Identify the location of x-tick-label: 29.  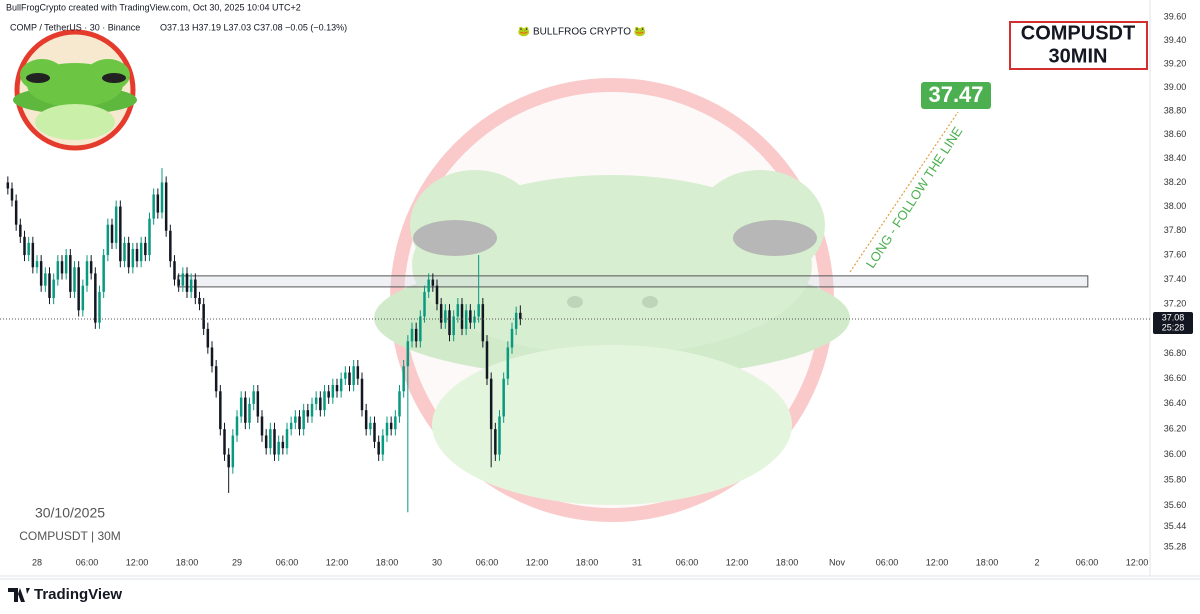
(237, 562).